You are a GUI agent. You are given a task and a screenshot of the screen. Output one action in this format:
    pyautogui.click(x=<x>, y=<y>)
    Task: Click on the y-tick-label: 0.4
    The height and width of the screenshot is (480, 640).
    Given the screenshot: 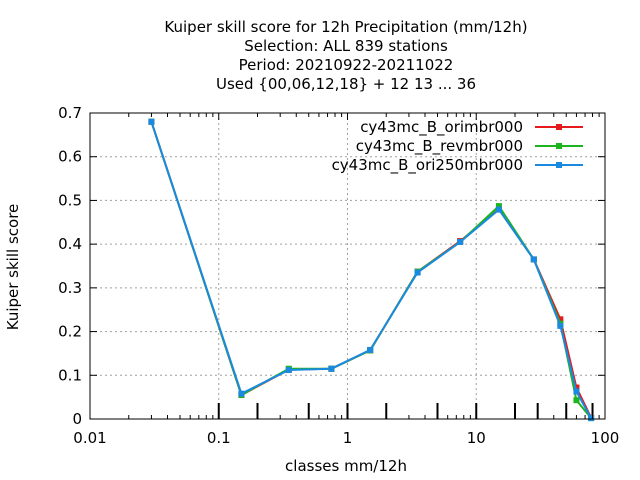 What is the action you would take?
    pyautogui.click(x=70, y=244)
    